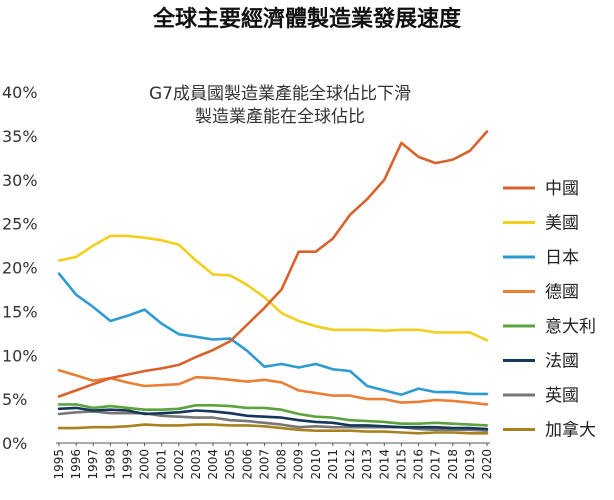 This screenshot has width=614, height=500. Describe the element at coordinates (230, 464) in the screenshot. I see `x-tick-label: 2005` at that location.